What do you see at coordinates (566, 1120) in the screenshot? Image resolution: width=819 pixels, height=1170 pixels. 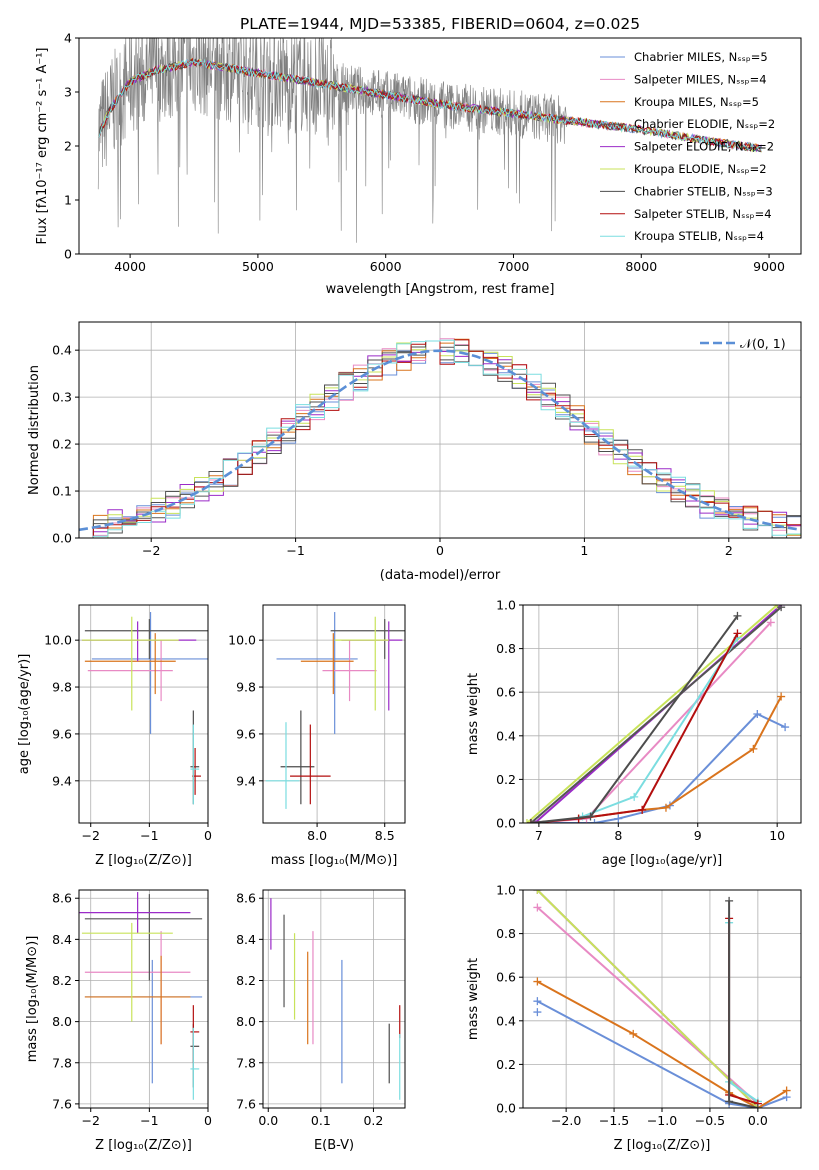 I see `x-tick-label: −2.0` at bounding box center [566, 1120].